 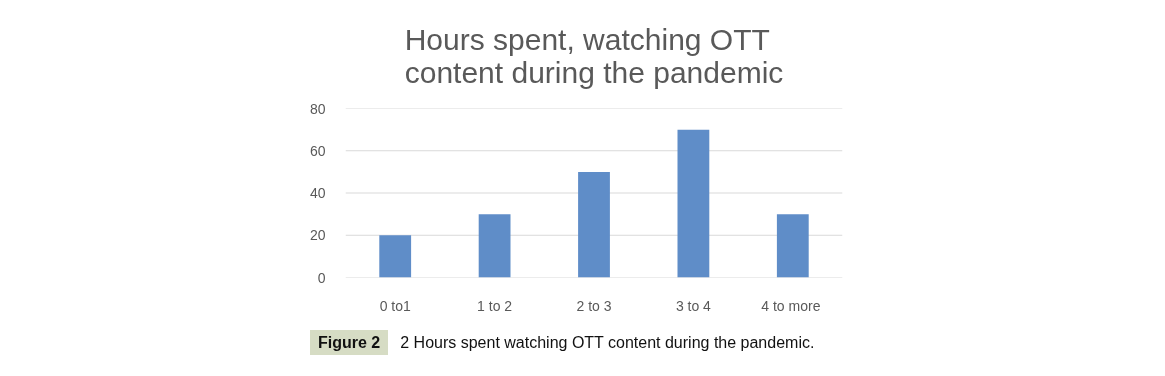 I want to click on y-tick-label: 40, so click(x=317, y=193).